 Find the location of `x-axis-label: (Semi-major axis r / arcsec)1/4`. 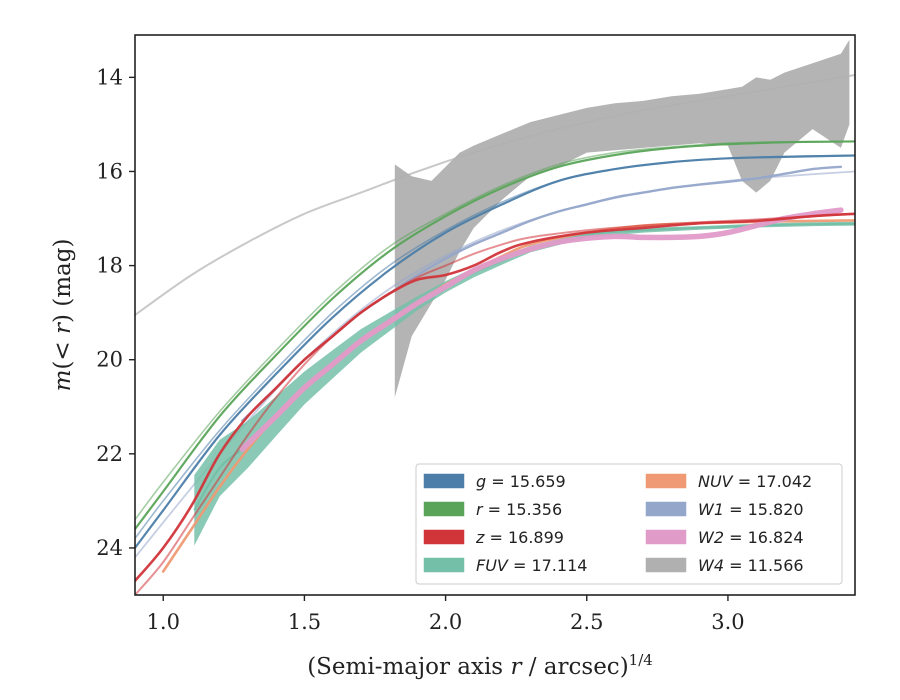

x-axis-label: (Semi-major axis r / arcsec)1/4 is located at coordinates (480, 665).